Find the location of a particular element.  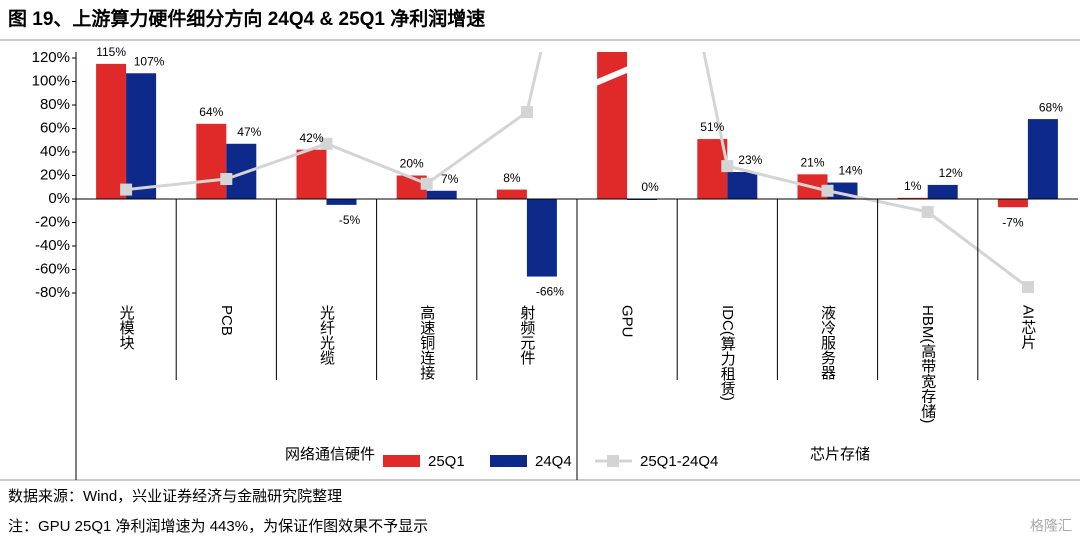

y-tick-label: 60% is located at coordinates (55, 127).